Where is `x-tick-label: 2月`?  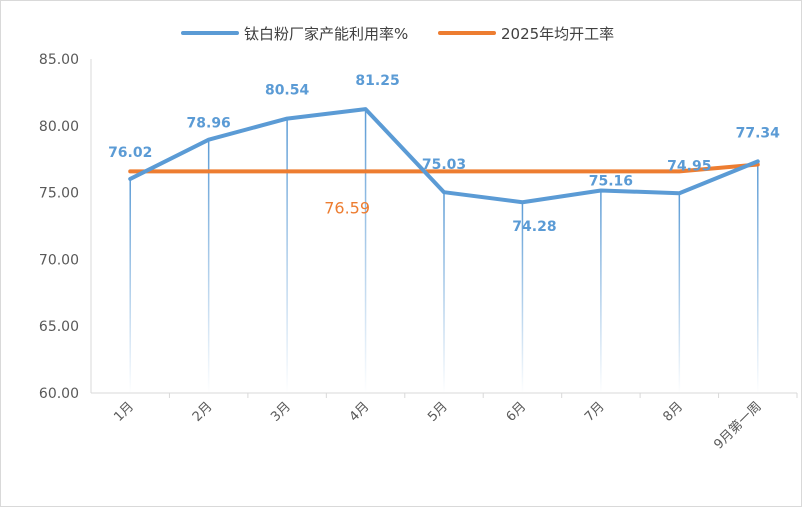 x-tick-label: 2月 is located at coordinates (203, 412).